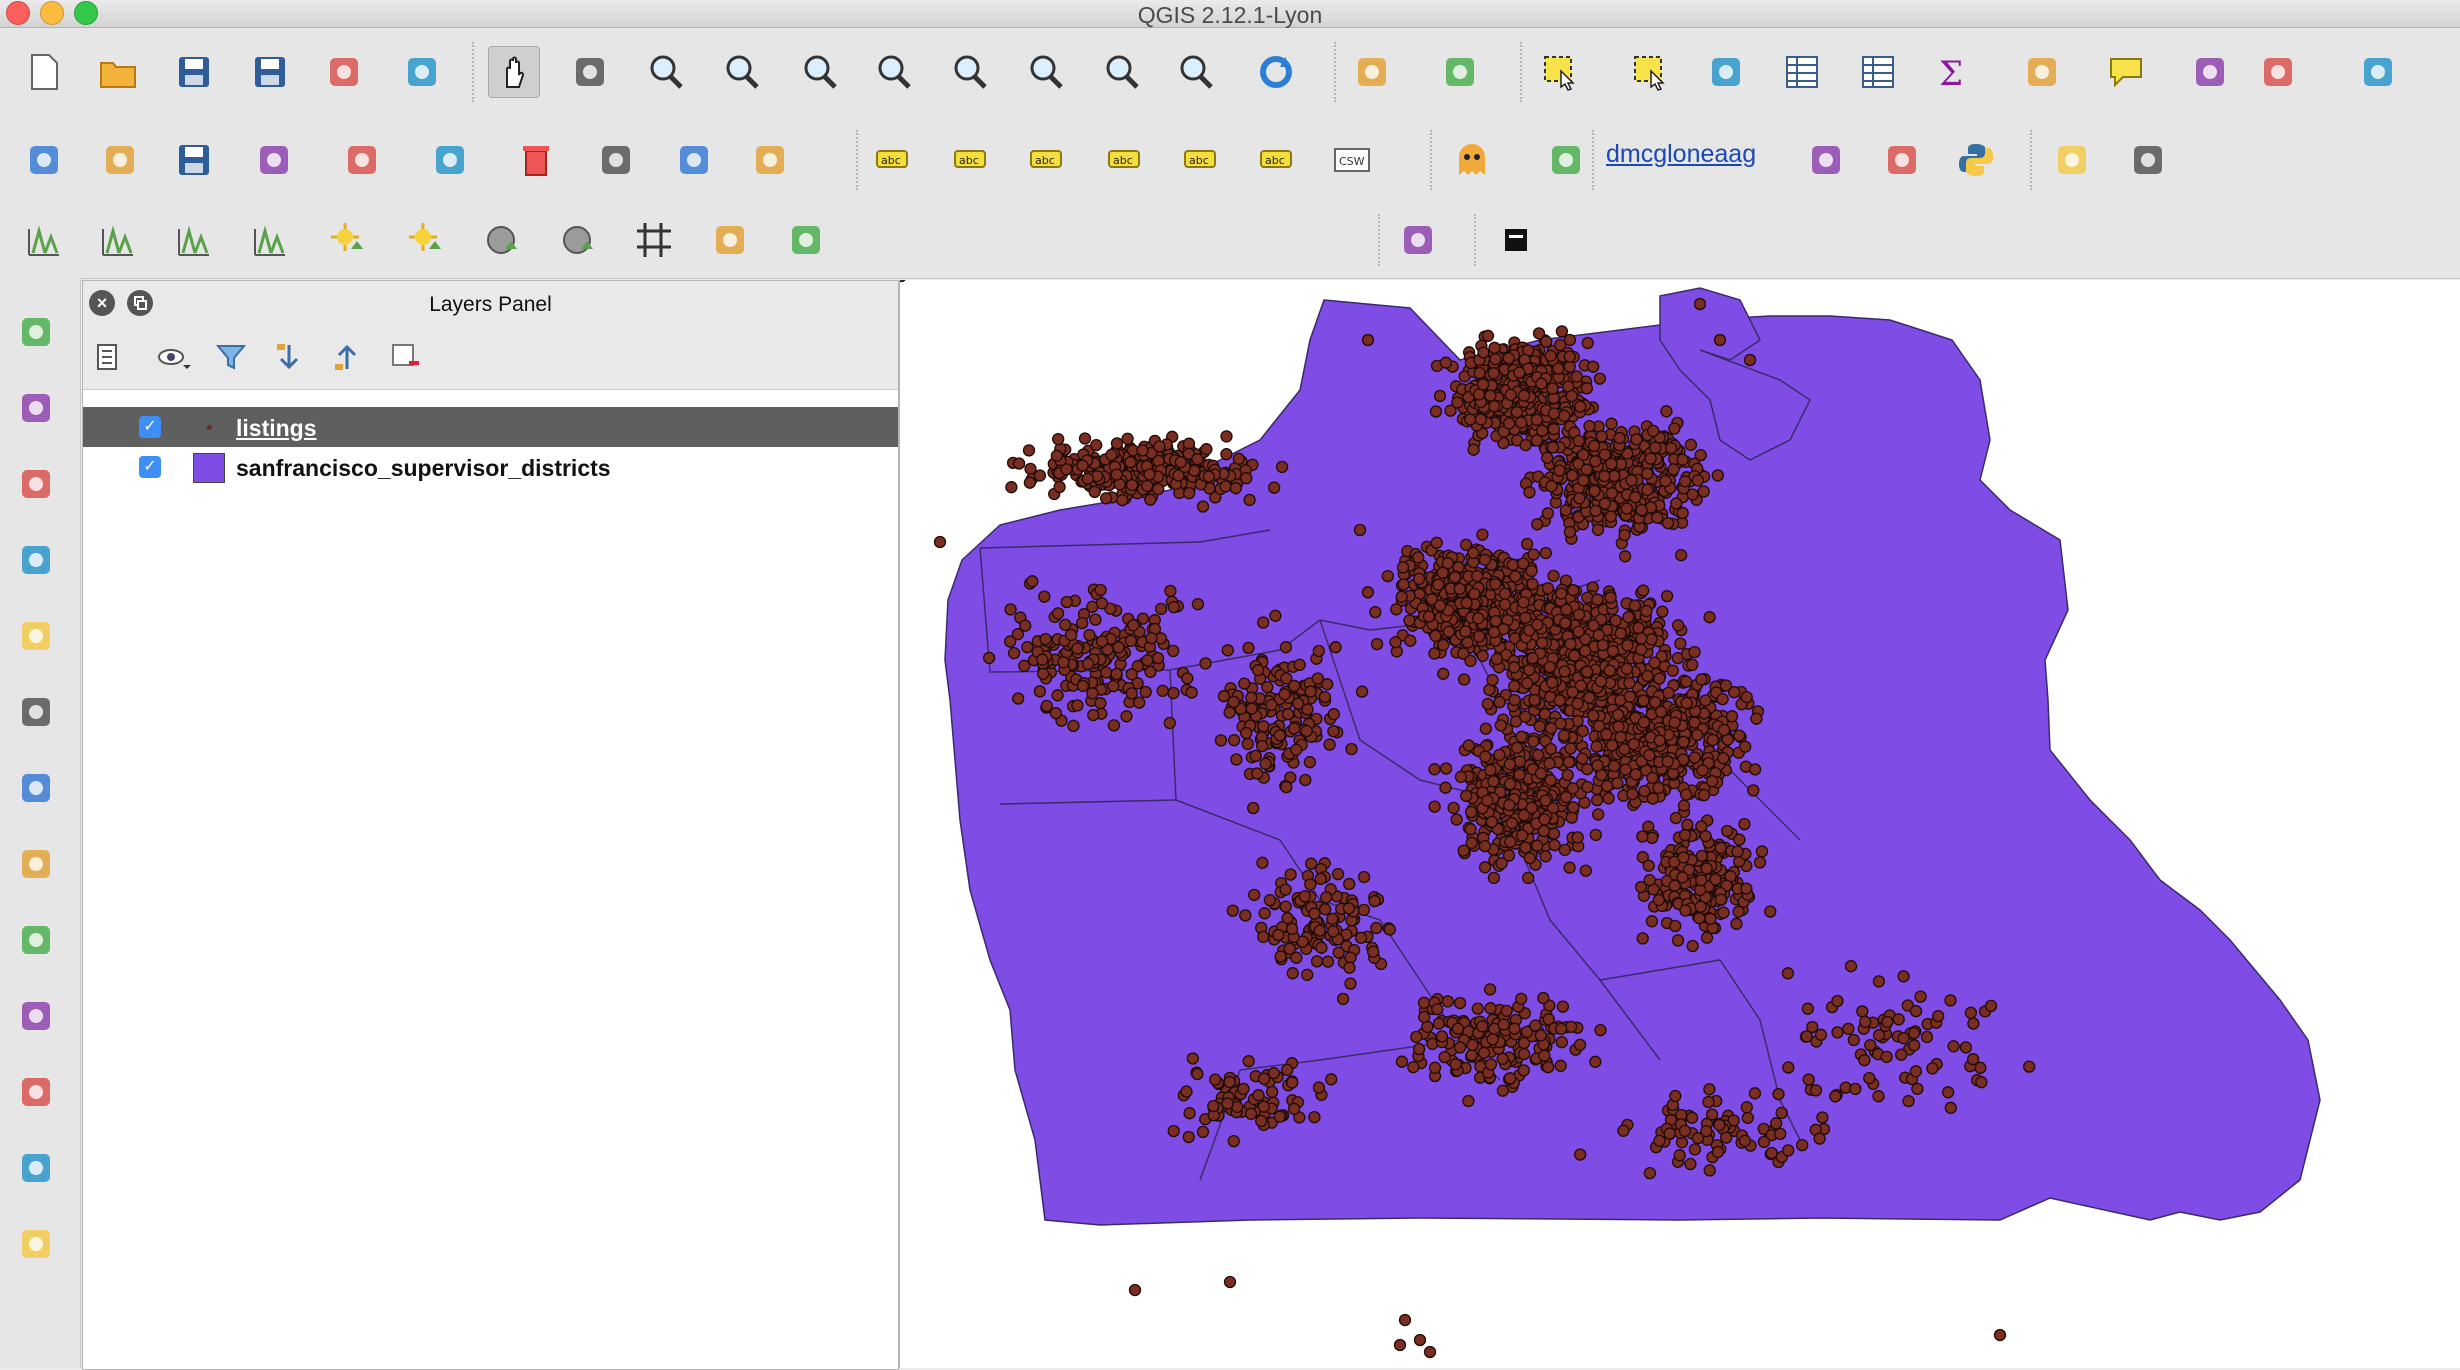  I want to click on zoom-next-icon, so click(1196, 72).